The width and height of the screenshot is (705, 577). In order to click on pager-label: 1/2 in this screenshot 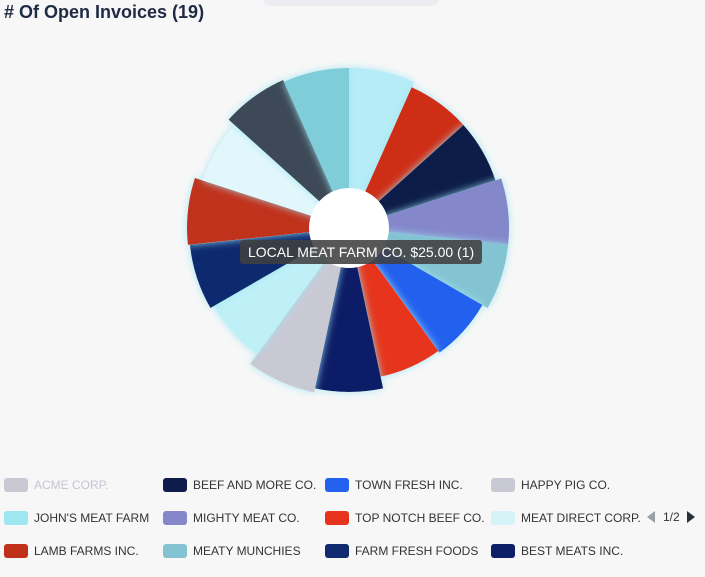, I will do `click(671, 517)`.